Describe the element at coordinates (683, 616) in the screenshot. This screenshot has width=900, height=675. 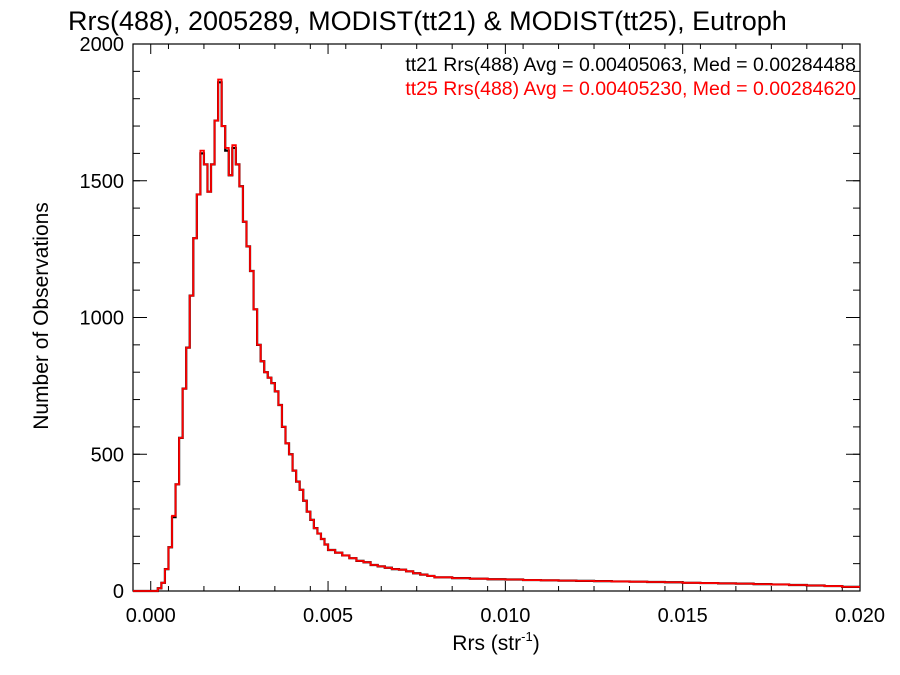
I see `x-tick-label: 0.015` at that location.